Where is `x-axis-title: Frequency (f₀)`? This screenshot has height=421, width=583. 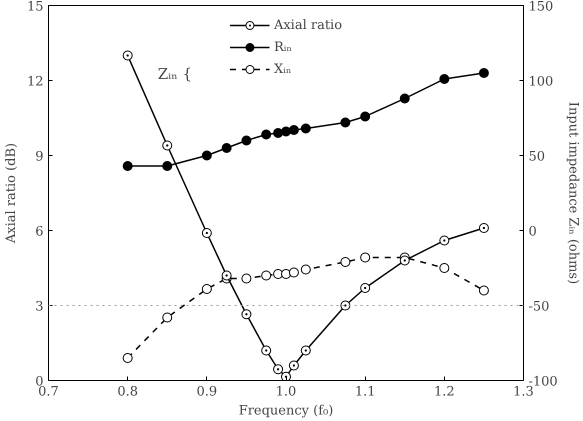
x-axis-title: Frequency (f₀) is located at coordinates (286, 411).